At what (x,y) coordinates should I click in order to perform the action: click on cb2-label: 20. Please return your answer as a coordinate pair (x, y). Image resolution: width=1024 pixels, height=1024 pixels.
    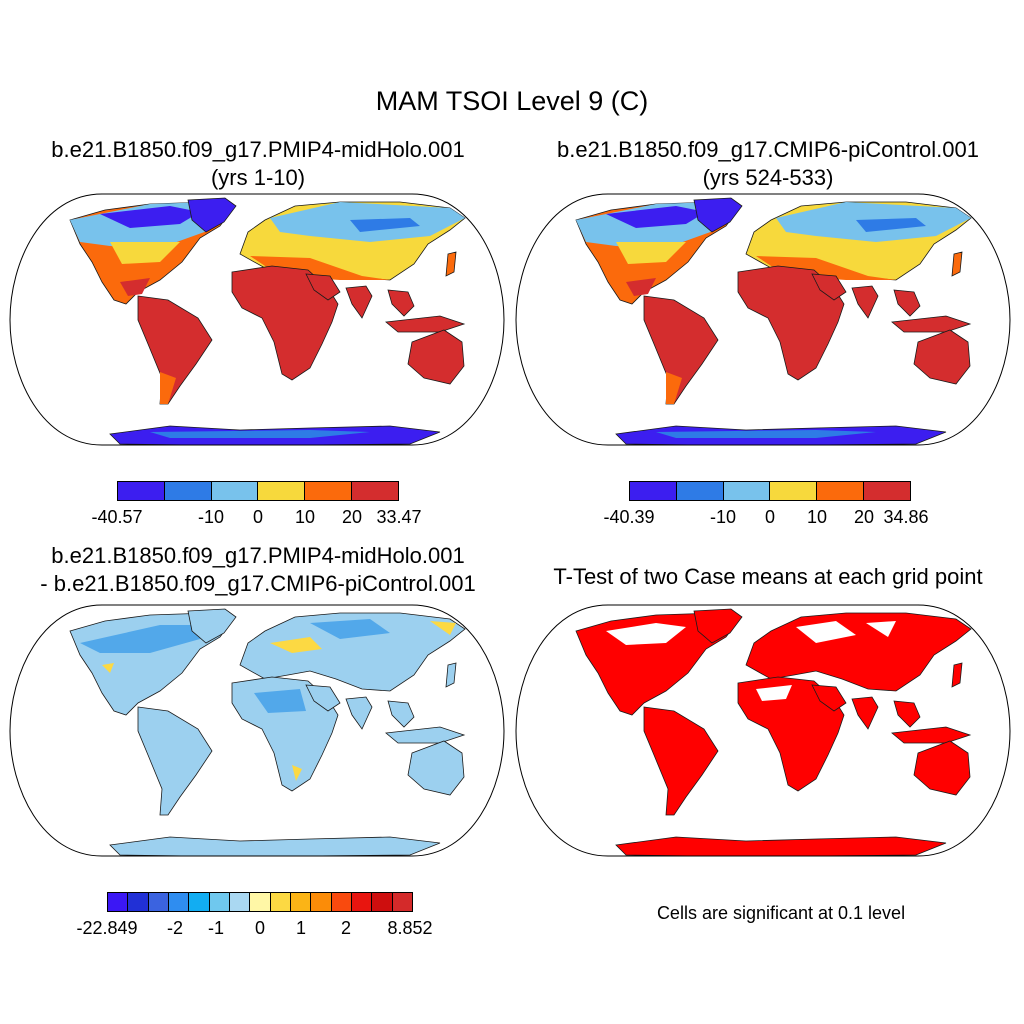
    Looking at the image, I should click on (864, 517).